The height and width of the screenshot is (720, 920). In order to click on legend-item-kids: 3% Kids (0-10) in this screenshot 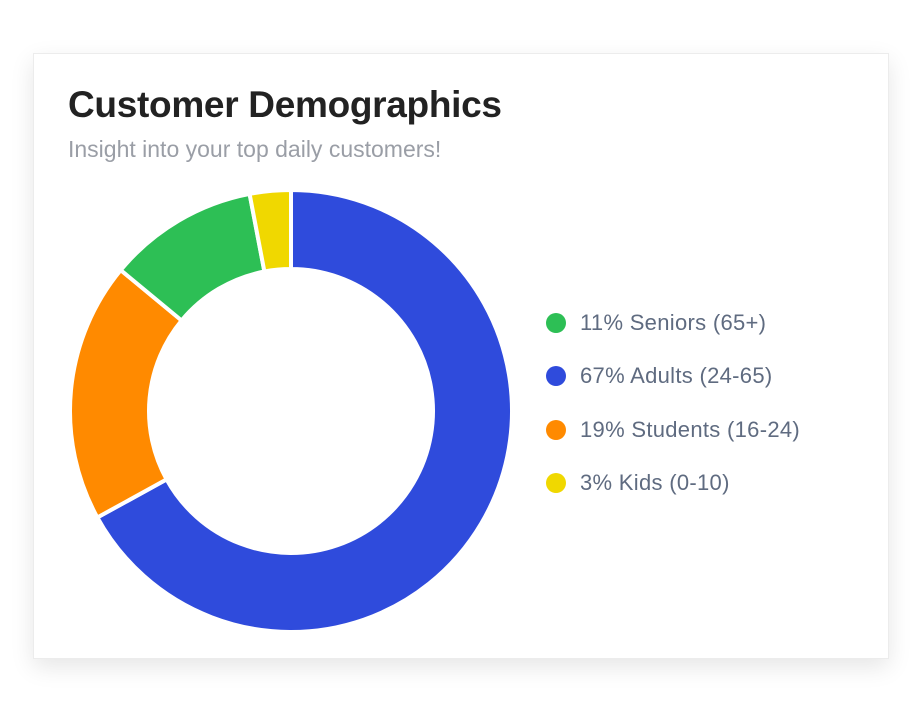, I will do `click(673, 484)`.